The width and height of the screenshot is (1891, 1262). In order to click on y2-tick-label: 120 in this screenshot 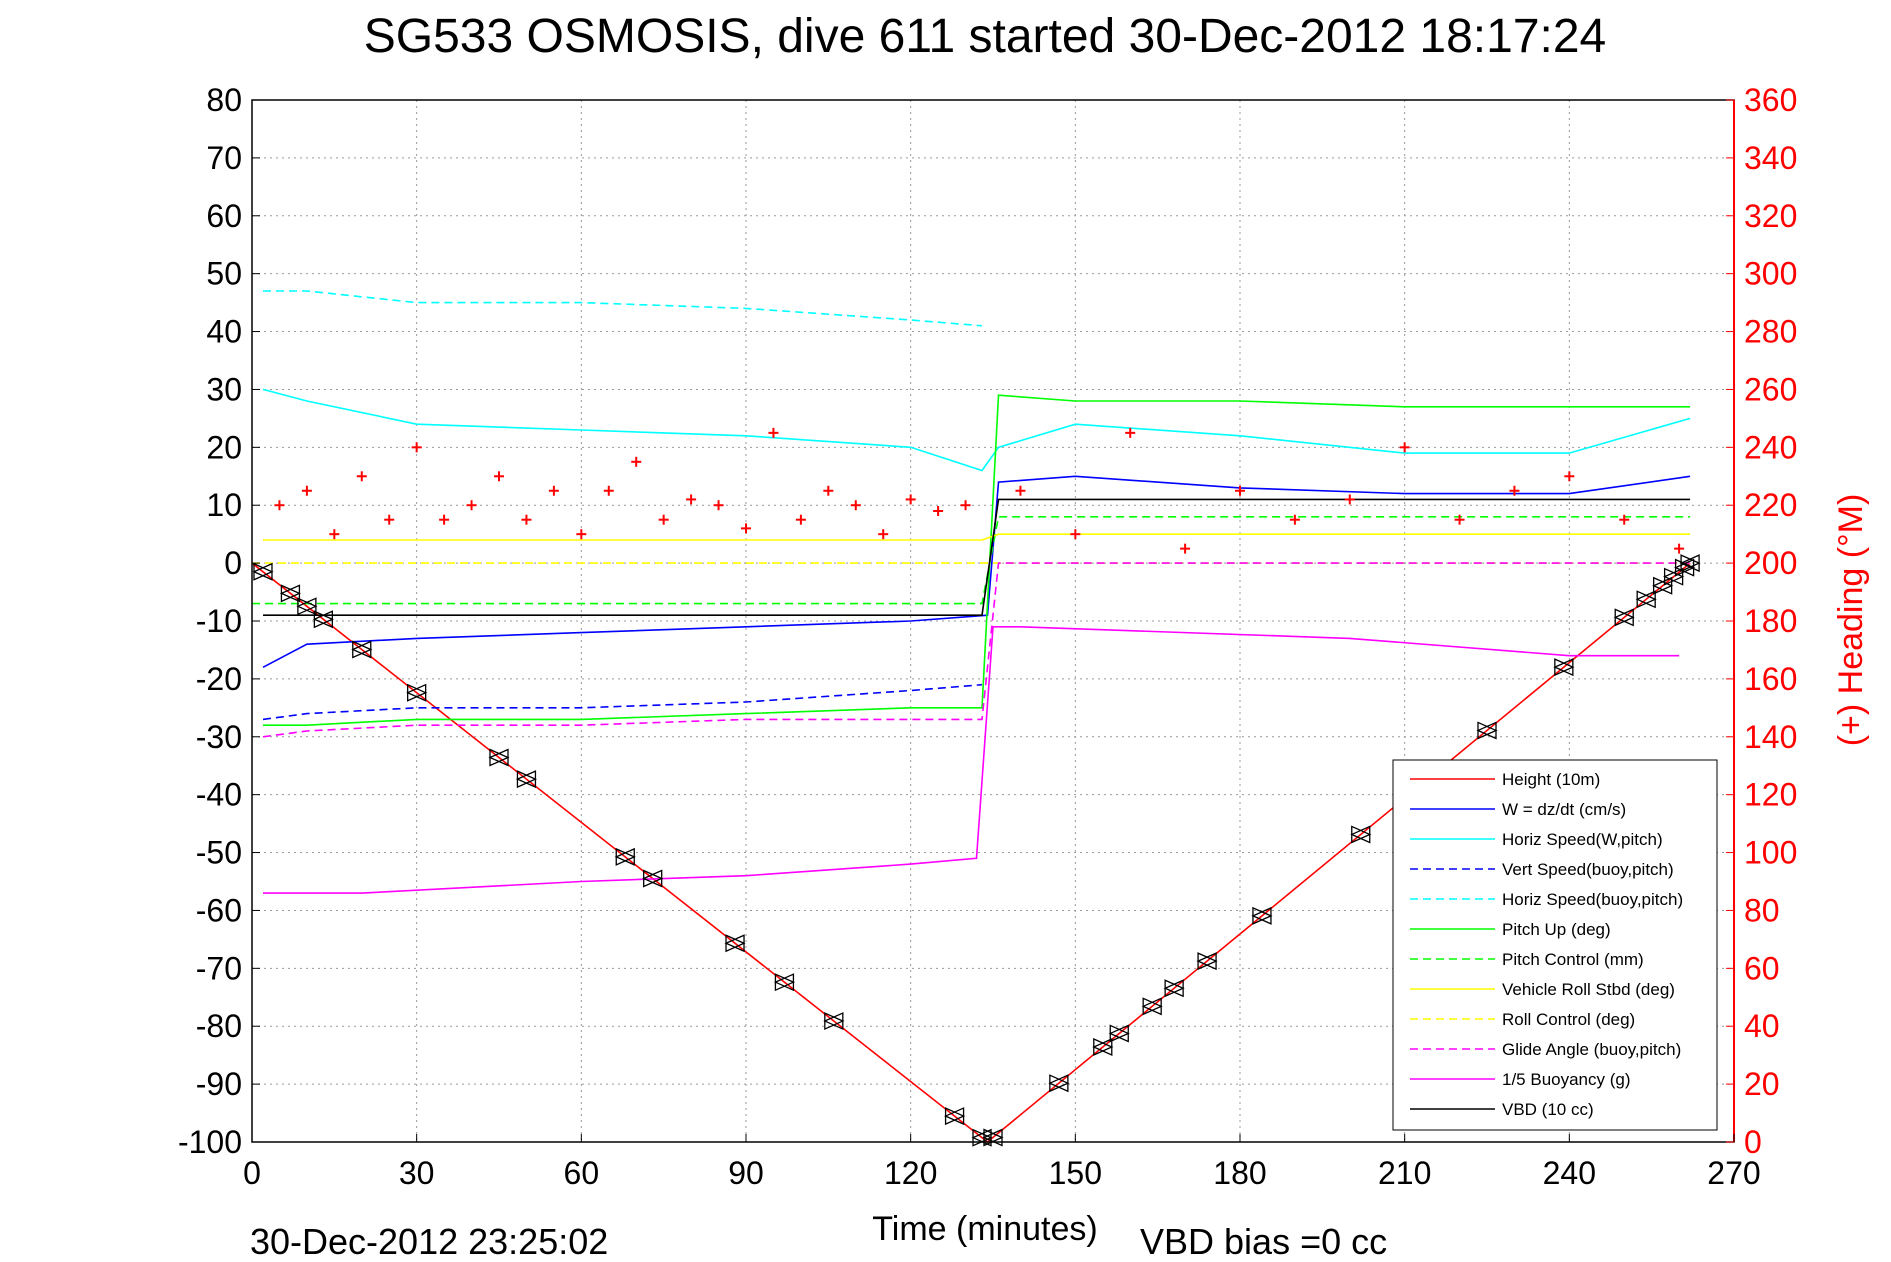, I will do `click(1770, 795)`.